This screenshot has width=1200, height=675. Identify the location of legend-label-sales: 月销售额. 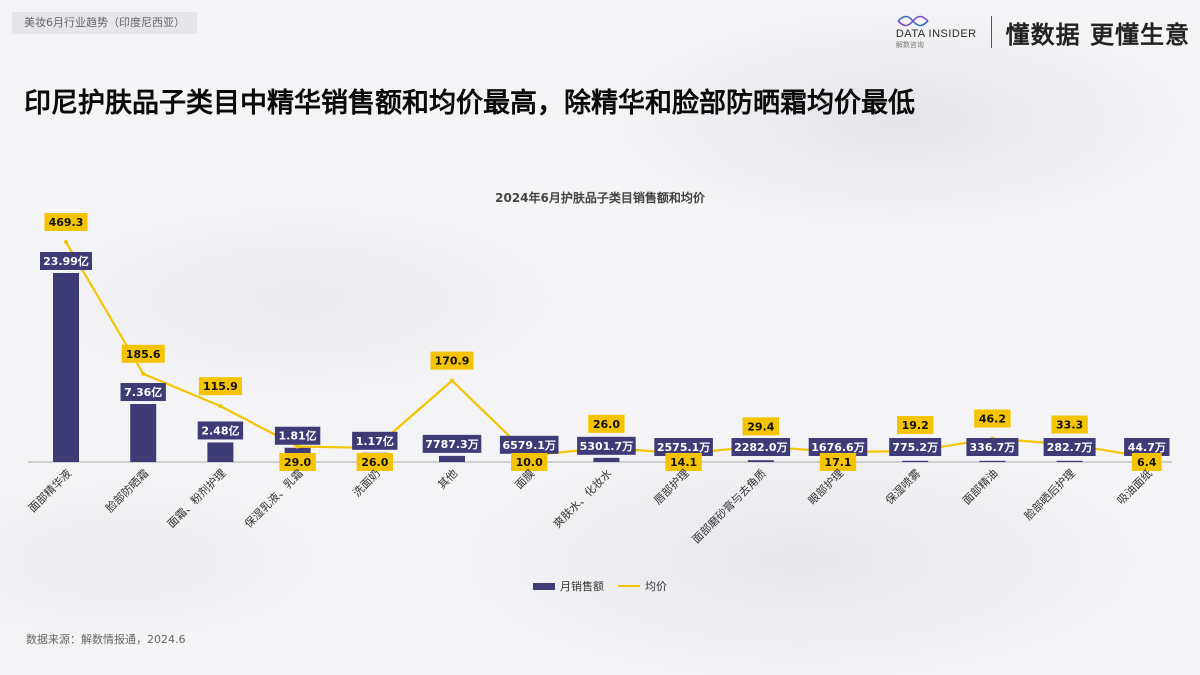
(582, 586).